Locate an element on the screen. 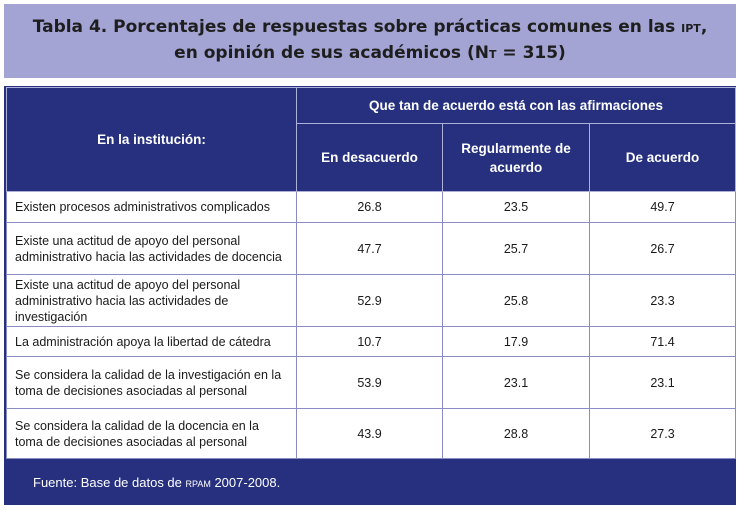  cell-value: 10.7 is located at coordinates (369, 341).